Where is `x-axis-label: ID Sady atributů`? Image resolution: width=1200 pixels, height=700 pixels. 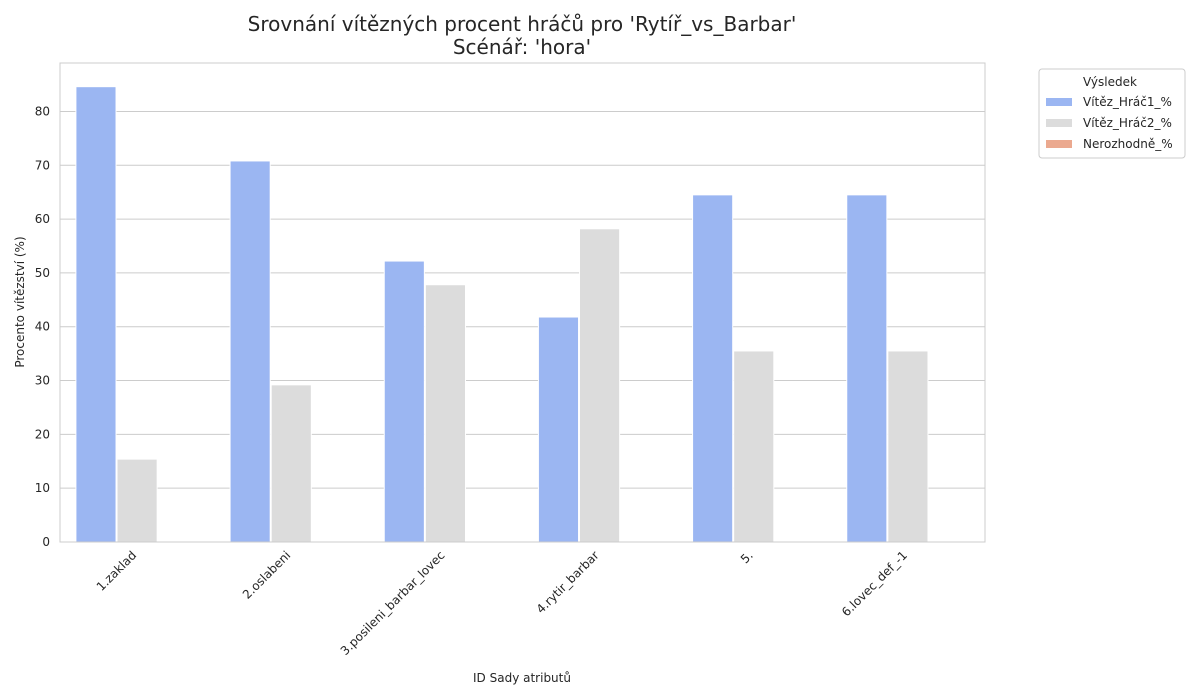 x-axis-label: ID Sady atributů is located at coordinates (522, 678).